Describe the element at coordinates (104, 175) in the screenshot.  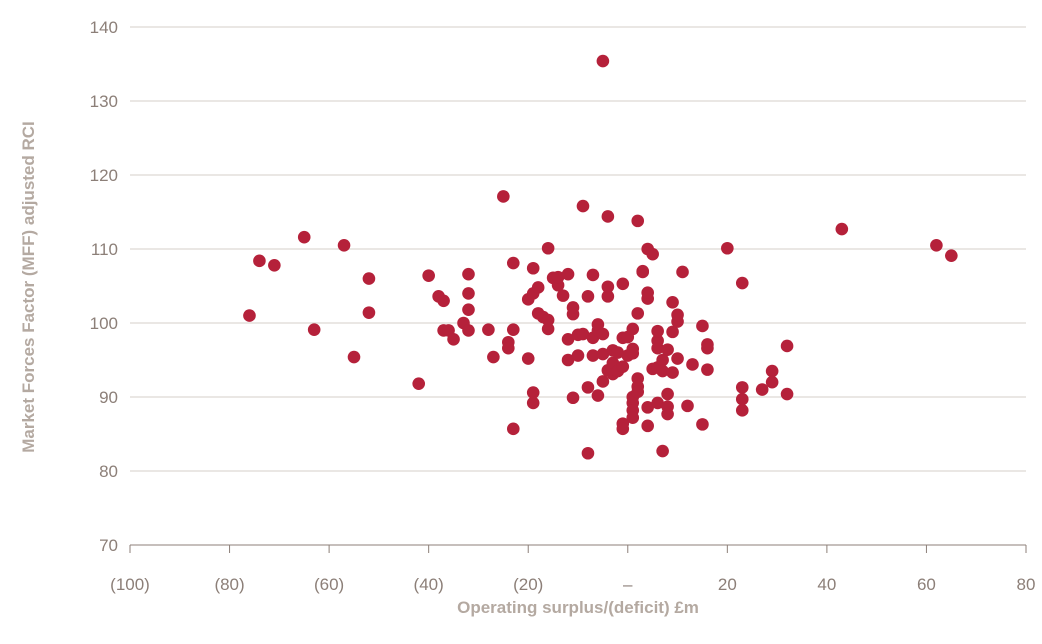
I see `y-tick-label: 120` at that location.